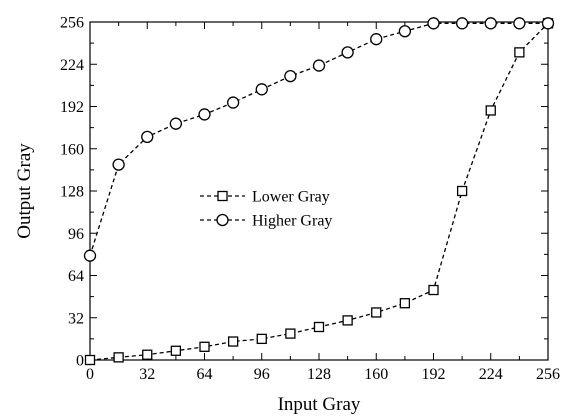  What do you see at coordinates (80, 361) in the screenshot?
I see `y-tick-label: 0` at bounding box center [80, 361].